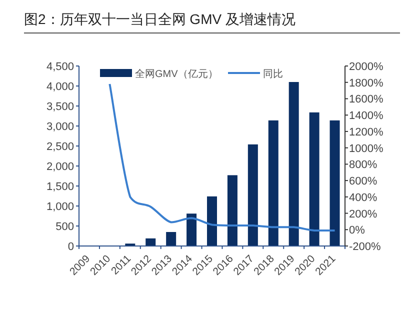 Image resolution: width=413 pixels, height=322 pixels. What do you see at coordinates (366, 67) in the screenshot?
I see `y2-tick-label: 2000%` at bounding box center [366, 67].